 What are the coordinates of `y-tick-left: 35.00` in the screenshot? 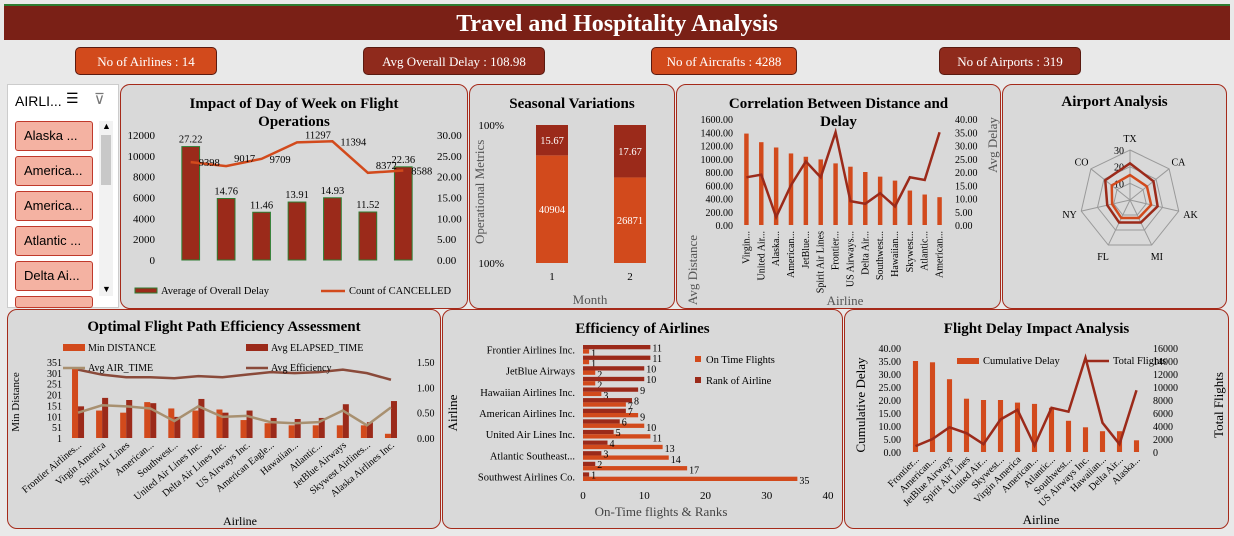 It's located at (890, 362).